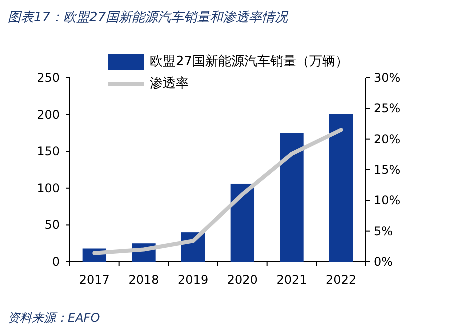  Describe the element at coordinates (54, 318) in the screenshot. I see `text: 资料来源：EAFO` at that location.